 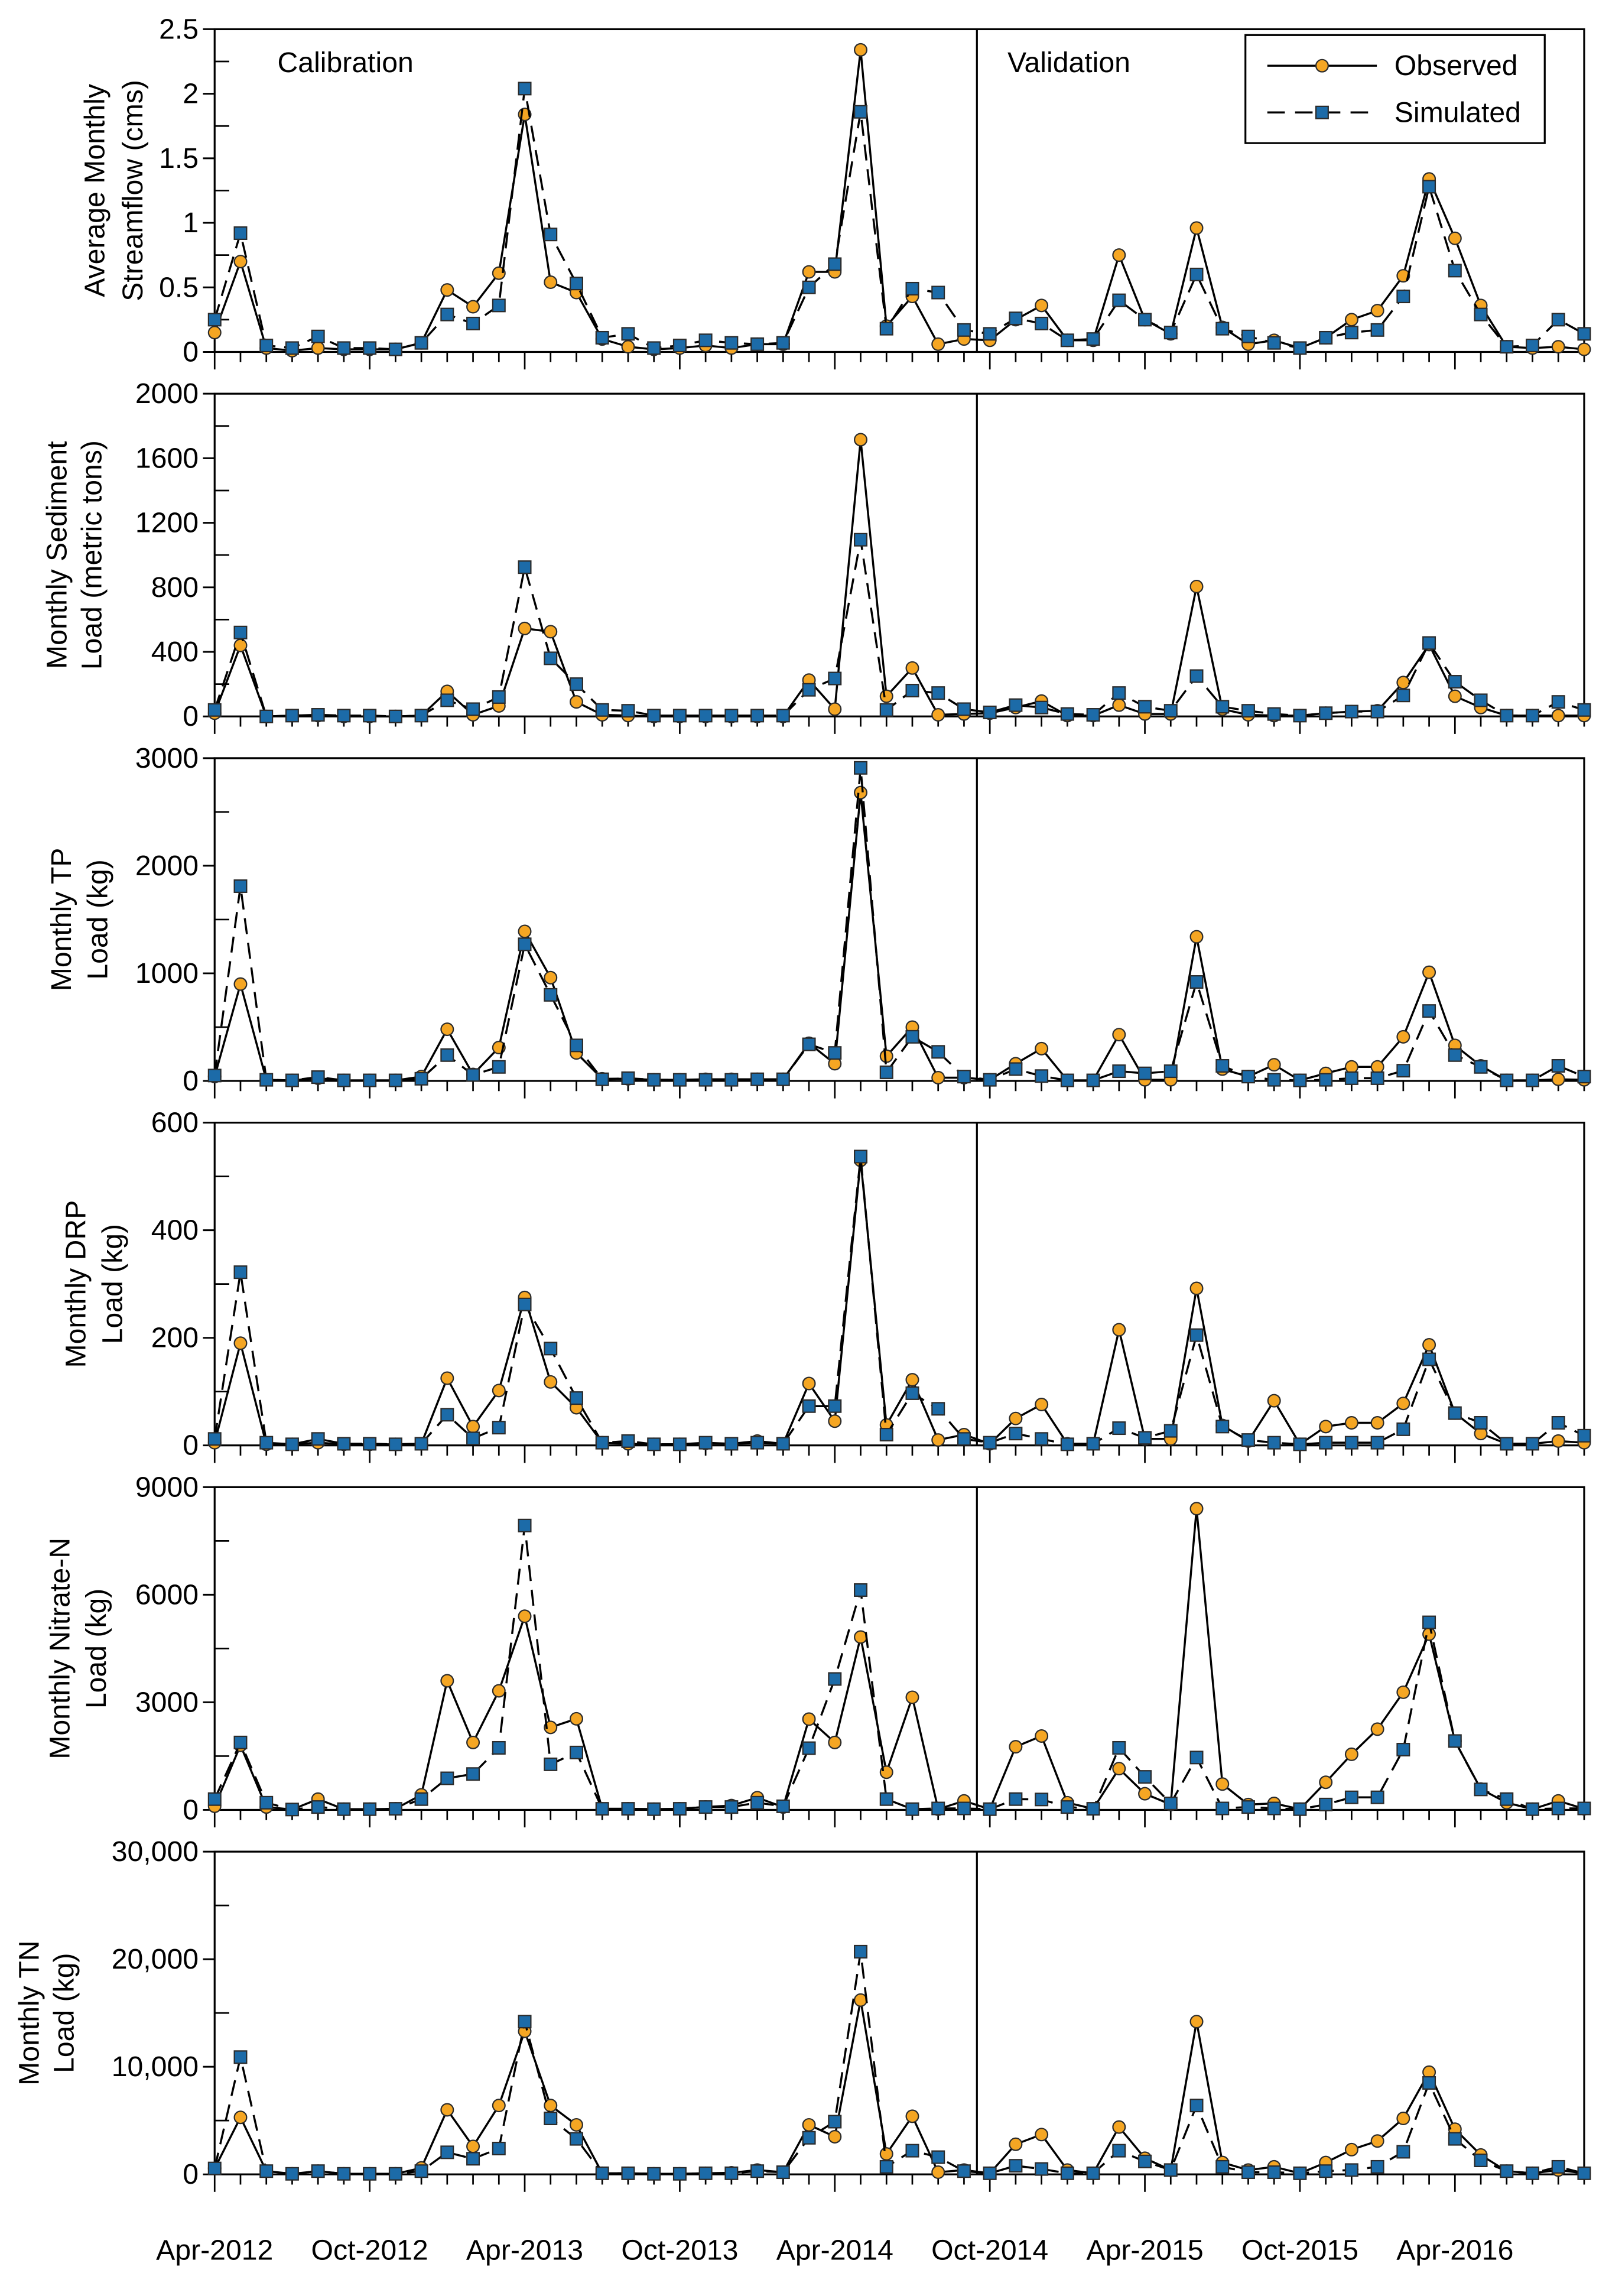 I want to click on y-tick-label: 30,000, so click(x=155, y=1852).